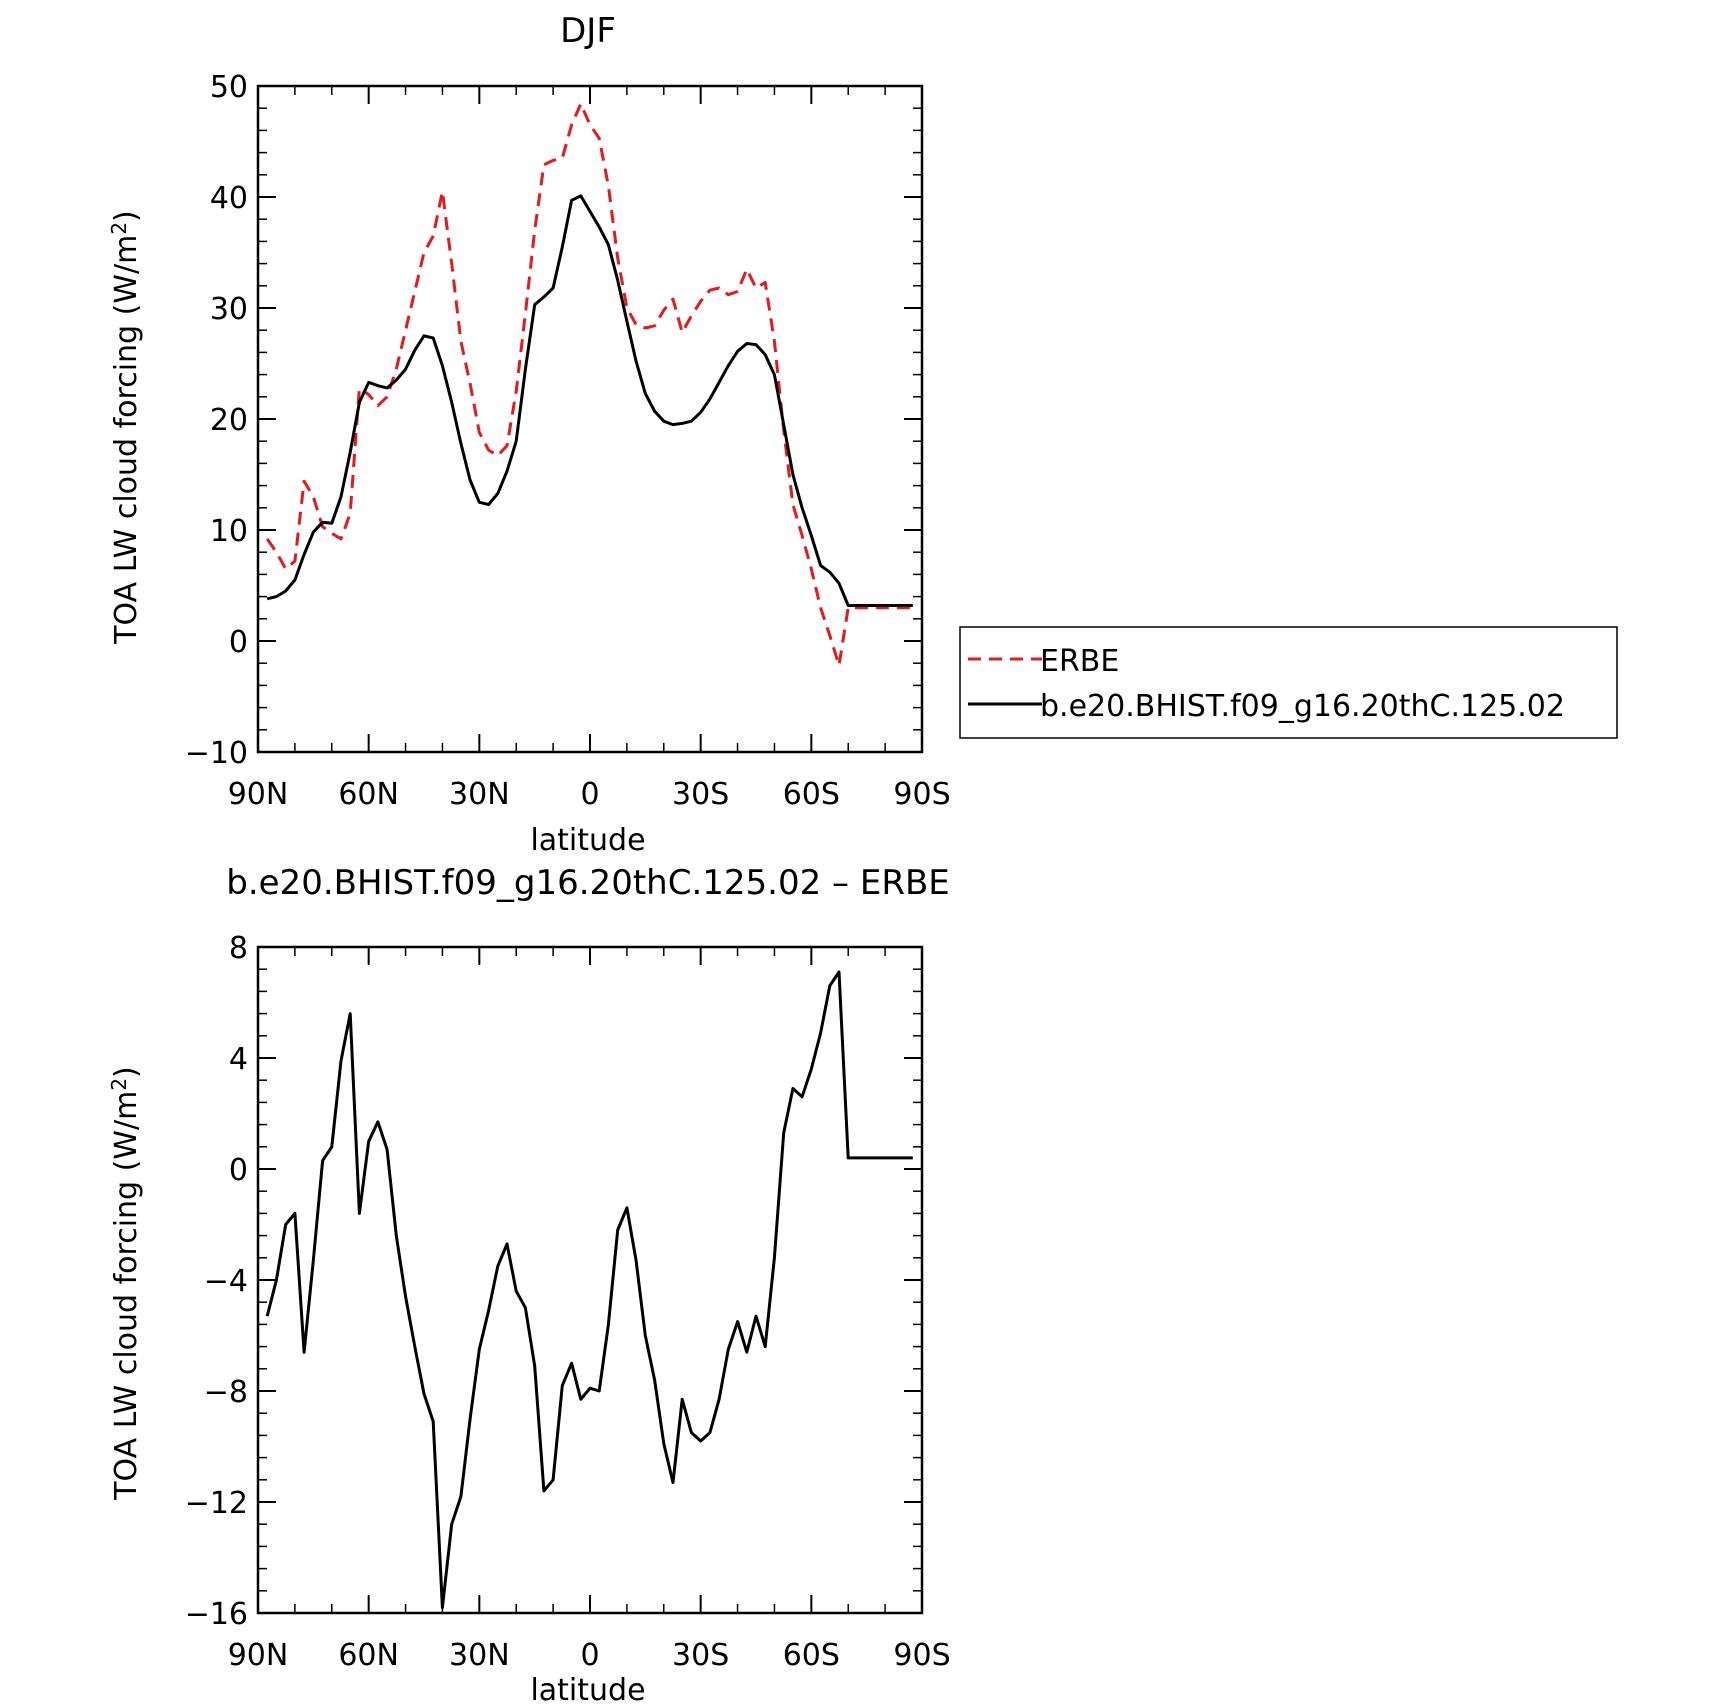 The height and width of the screenshot is (1706, 1710). Describe the element at coordinates (216, 1614) in the screenshot. I see `y-tick-label: −16` at that location.